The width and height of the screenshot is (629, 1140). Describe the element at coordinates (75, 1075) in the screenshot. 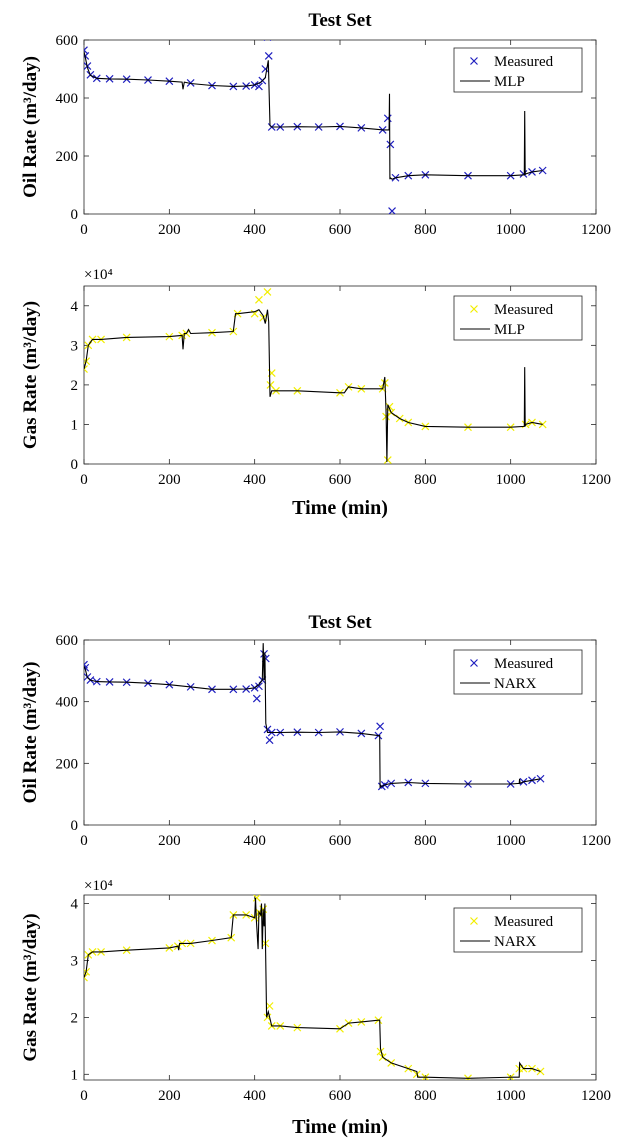

I see `y-tick-label: 1` at that location.